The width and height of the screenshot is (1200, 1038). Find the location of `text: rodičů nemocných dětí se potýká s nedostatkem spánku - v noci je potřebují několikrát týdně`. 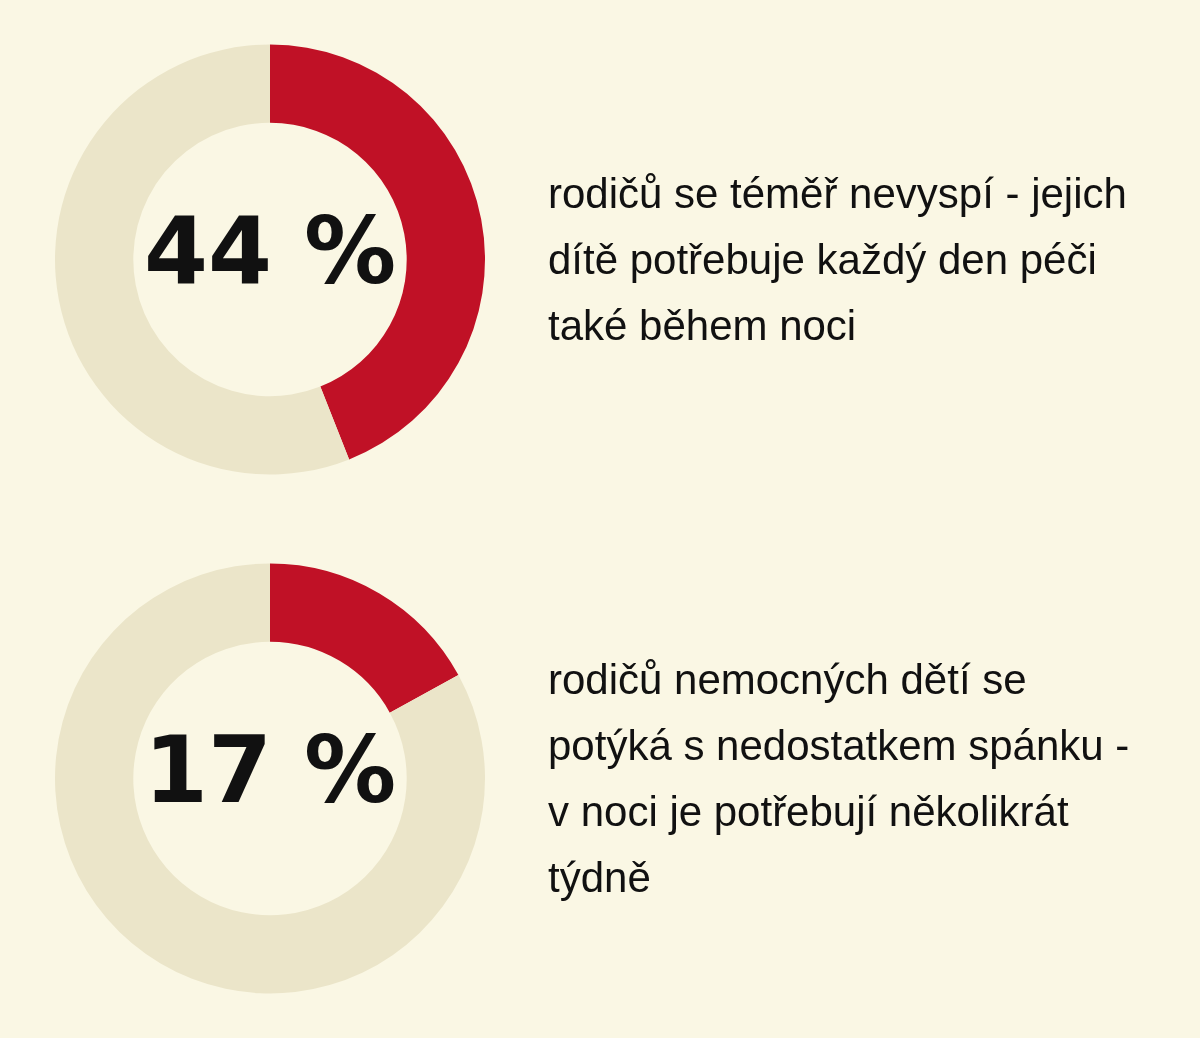

text: rodičů nemocných dětí se potýká s nedostatkem spánku - v noci je potřebují několikrát týdně is located at coordinates (839, 778).